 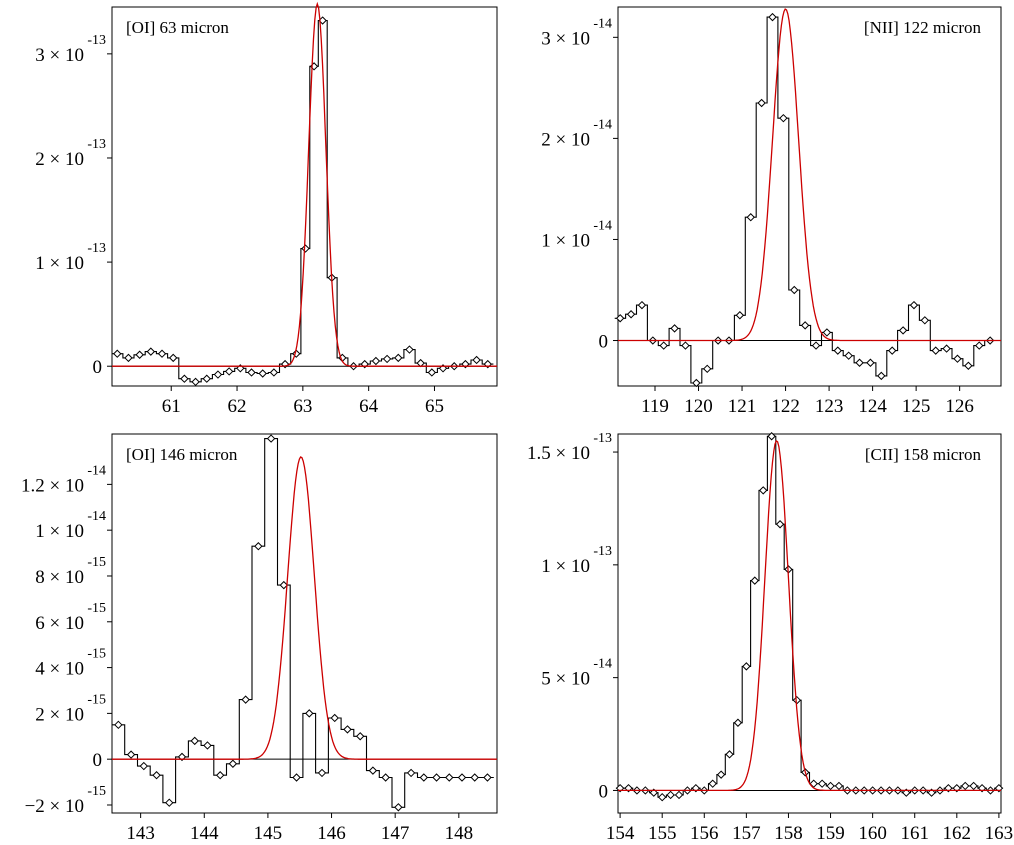 What do you see at coordinates (704, 833) in the screenshot?
I see `x-tick-label: 156` at bounding box center [704, 833].